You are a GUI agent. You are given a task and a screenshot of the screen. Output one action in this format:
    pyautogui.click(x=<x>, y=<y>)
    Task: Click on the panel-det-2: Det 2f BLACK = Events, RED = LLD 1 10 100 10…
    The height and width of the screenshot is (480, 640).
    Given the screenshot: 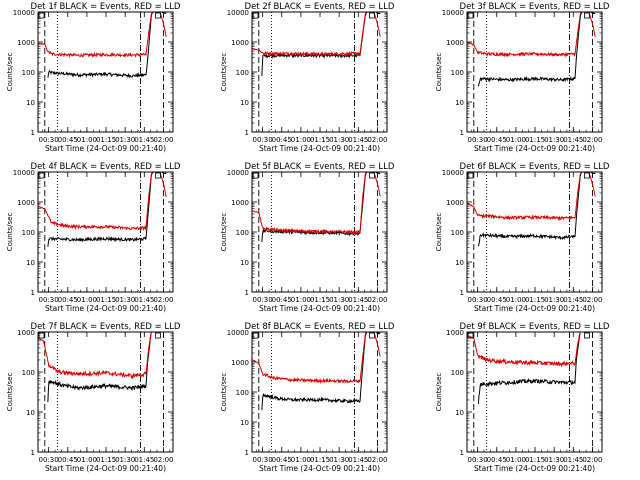 What is the action you would take?
    pyautogui.click(x=307, y=77)
    